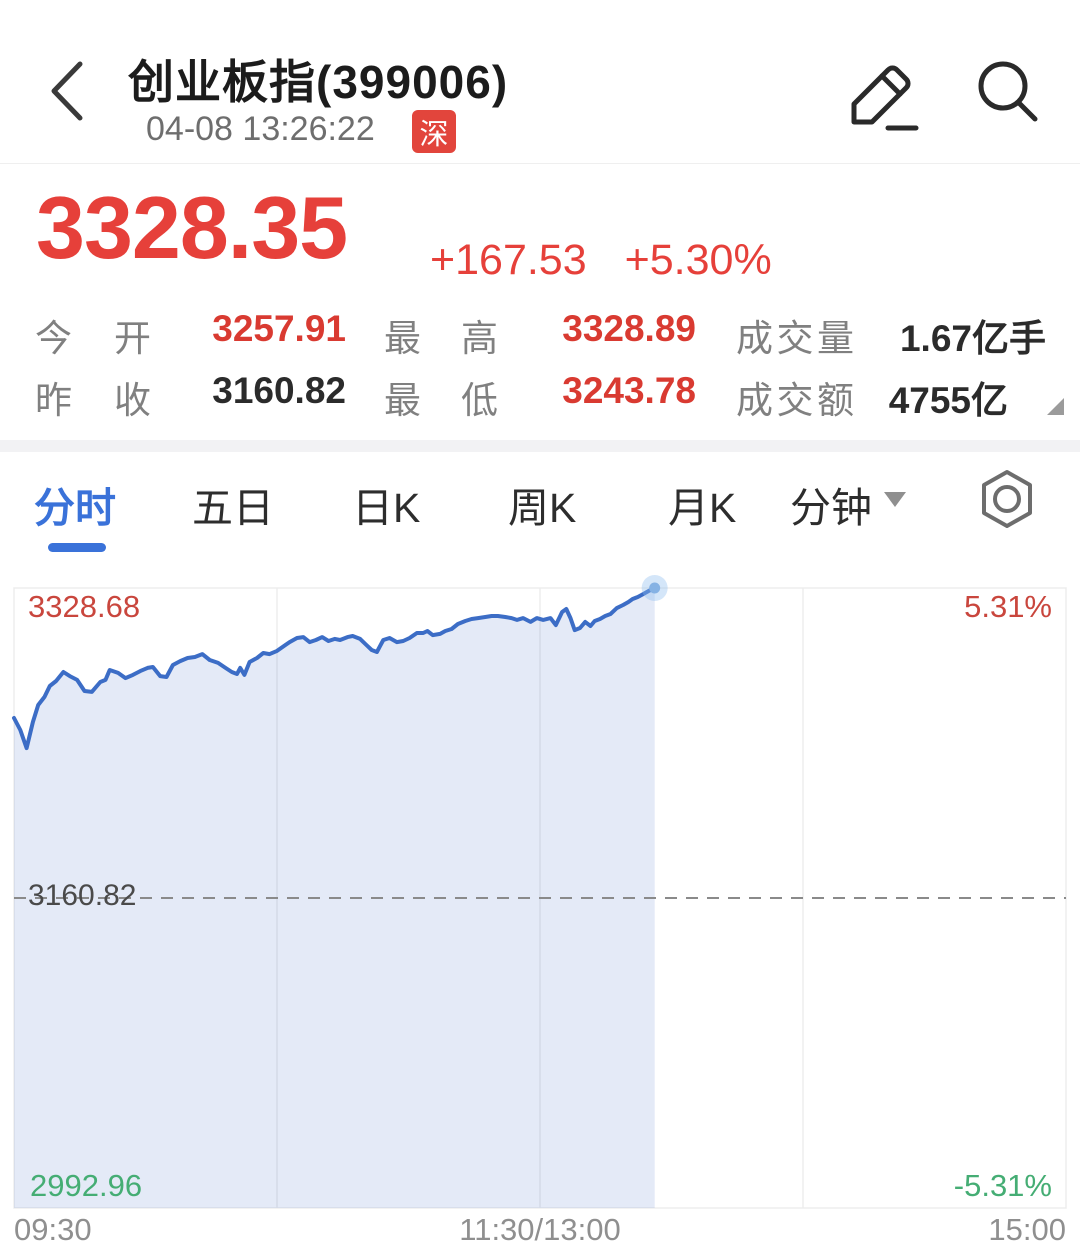 Image resolution: width=1080 pixels, height=1258 pixels. I want to click on stat-value-open: 3257.91, so click(279, 328).